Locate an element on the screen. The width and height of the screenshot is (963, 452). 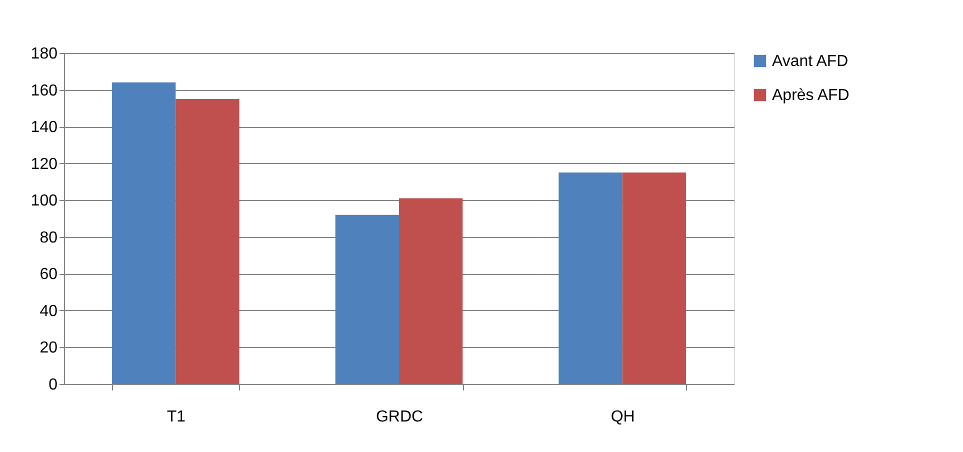
y-tick-label: 160 is located at coordinates (44, 91).